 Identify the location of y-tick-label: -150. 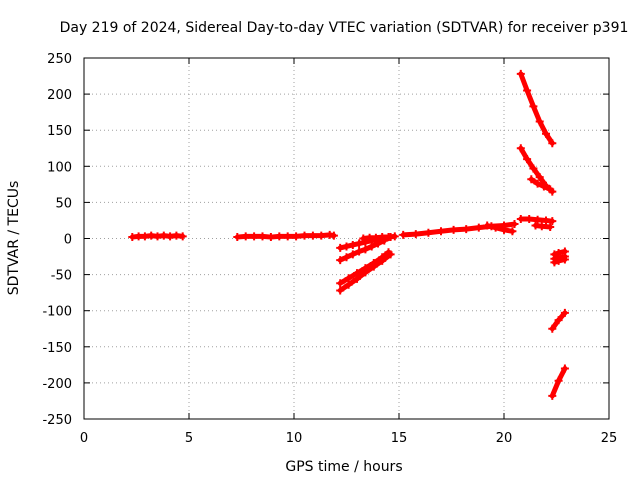
(57, 348).